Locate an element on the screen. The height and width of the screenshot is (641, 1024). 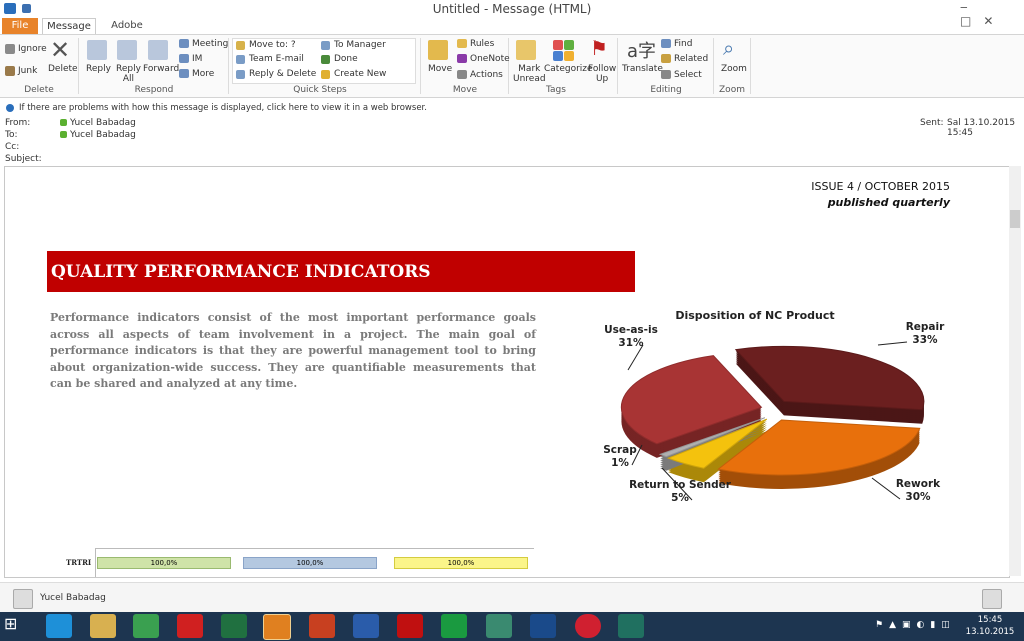
ignore-button: Ignore is located at coordinates (32, 49).